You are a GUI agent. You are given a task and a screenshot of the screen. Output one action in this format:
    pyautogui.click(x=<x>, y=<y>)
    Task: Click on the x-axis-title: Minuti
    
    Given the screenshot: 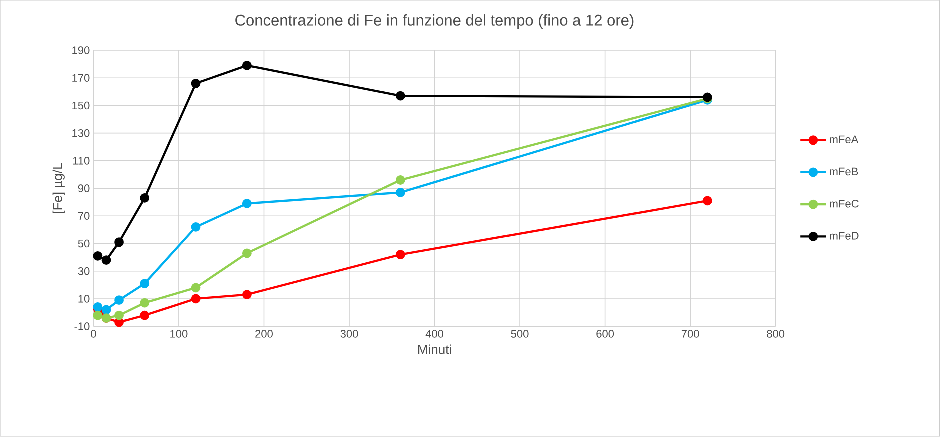 What is the action you would take?
    pyautogui.click(x=435, y=349)
    